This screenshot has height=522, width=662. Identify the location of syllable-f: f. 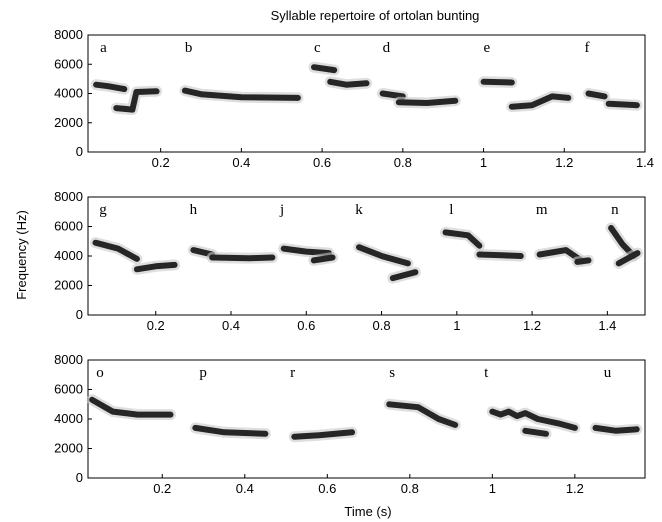
(613, 75).